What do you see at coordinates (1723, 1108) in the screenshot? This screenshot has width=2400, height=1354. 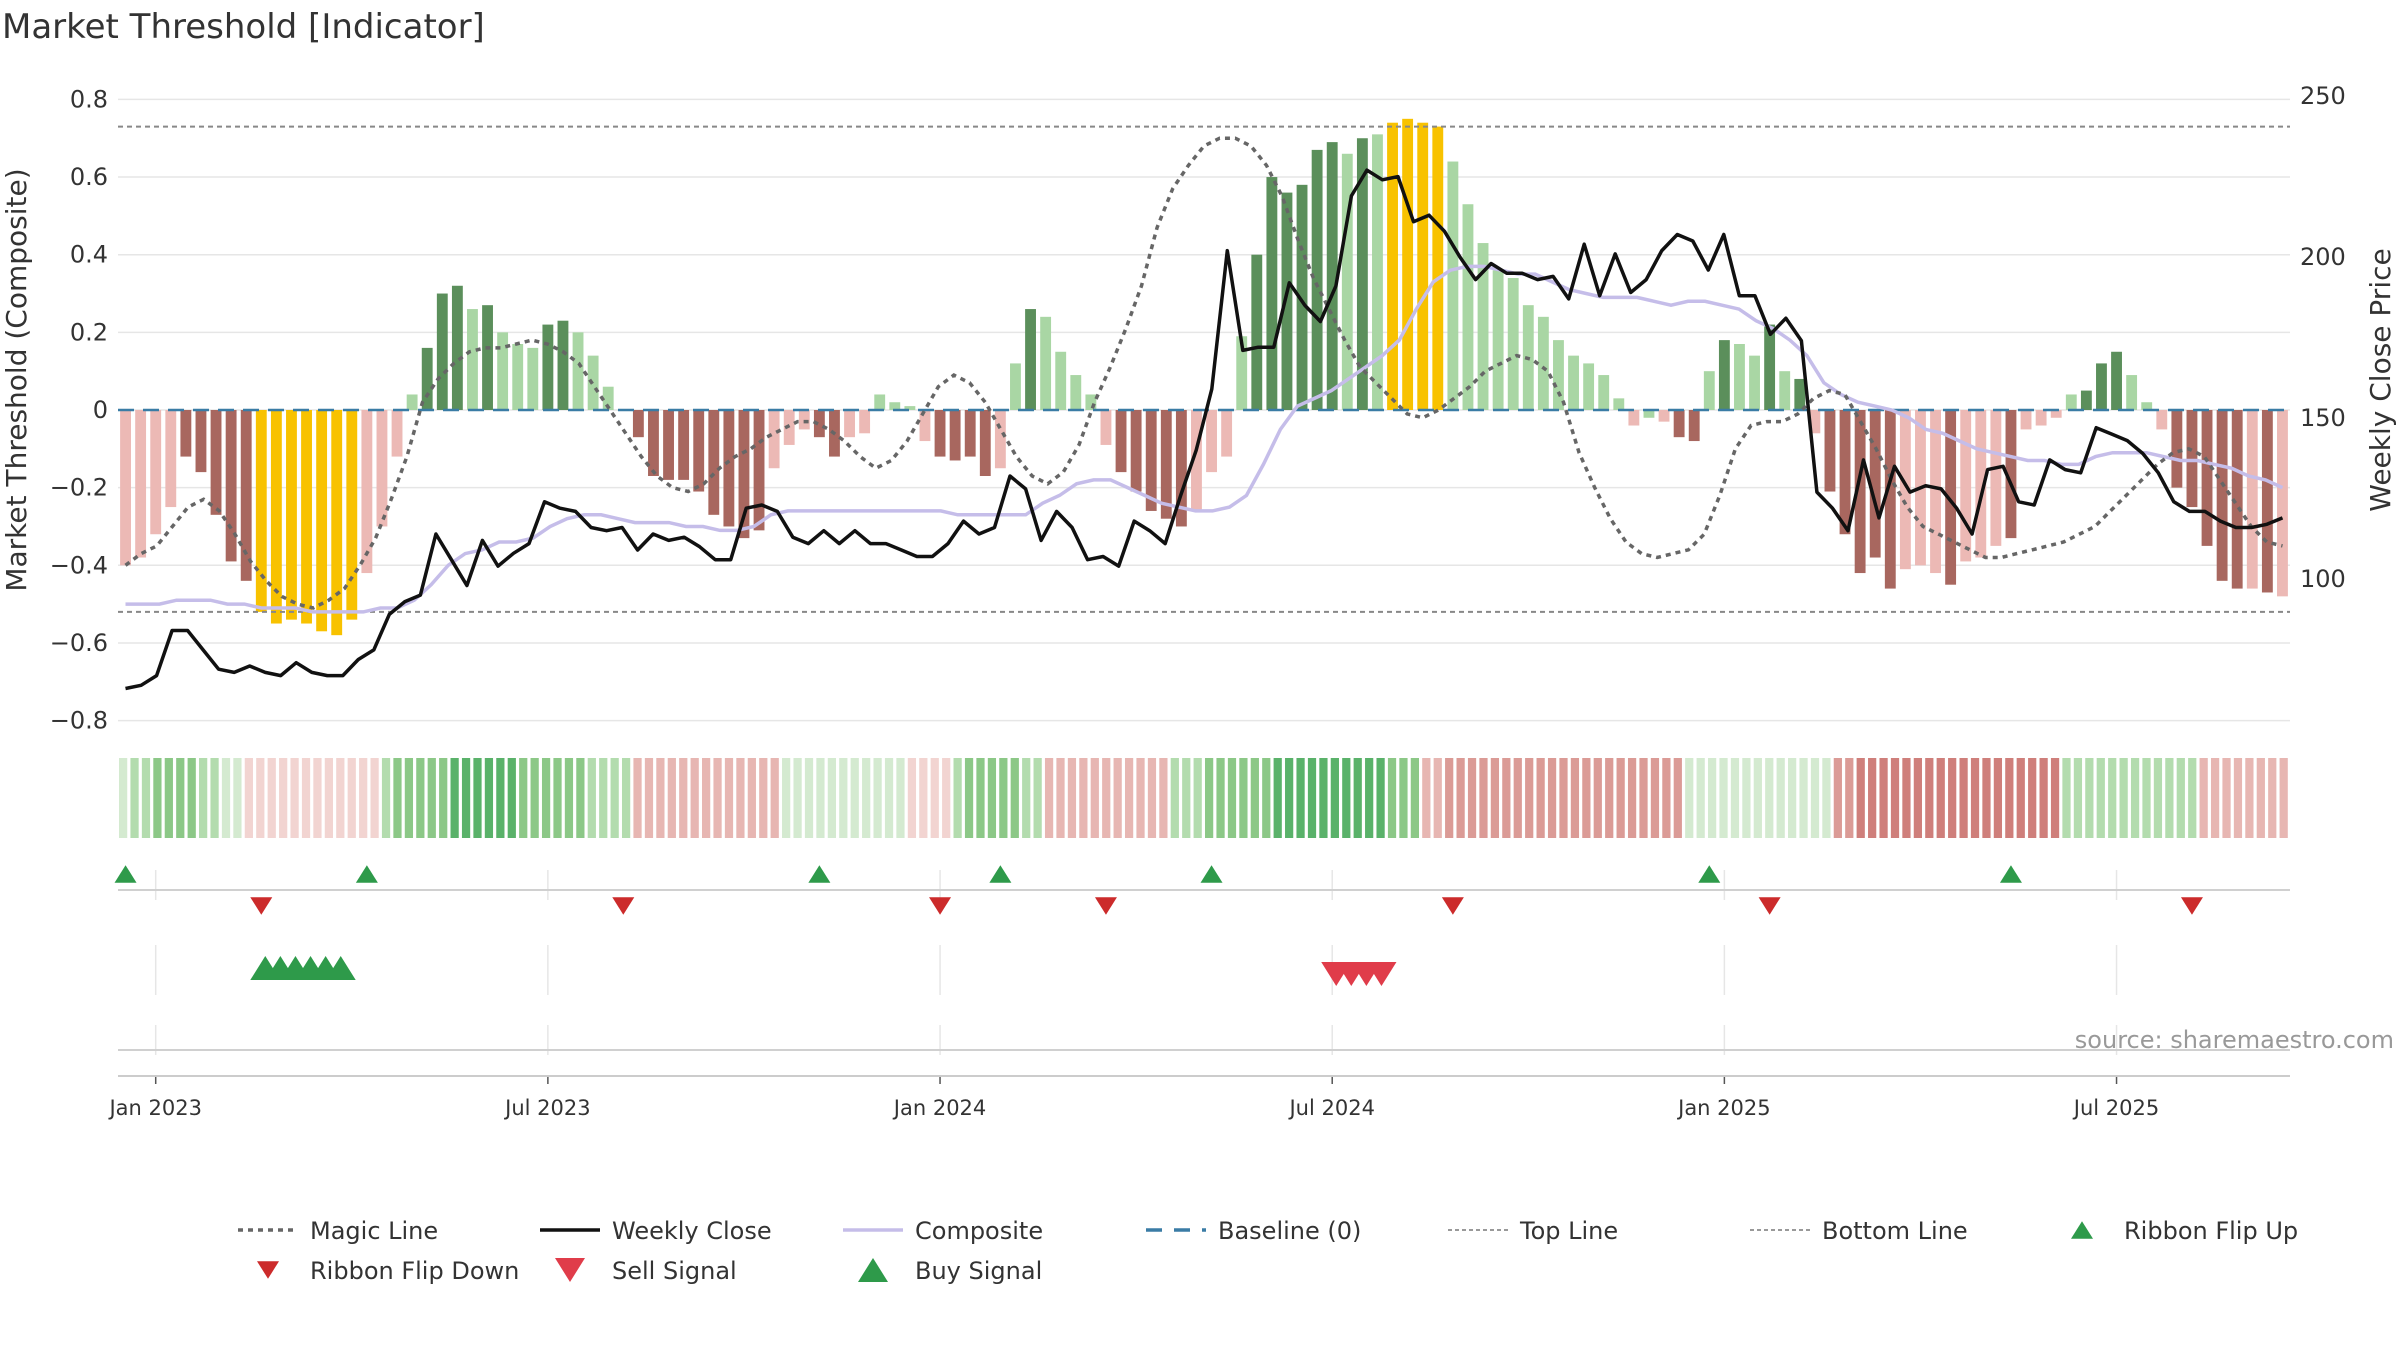 I see `x-tick-label: Jan 2025` at bounding box center [1723, 1108].